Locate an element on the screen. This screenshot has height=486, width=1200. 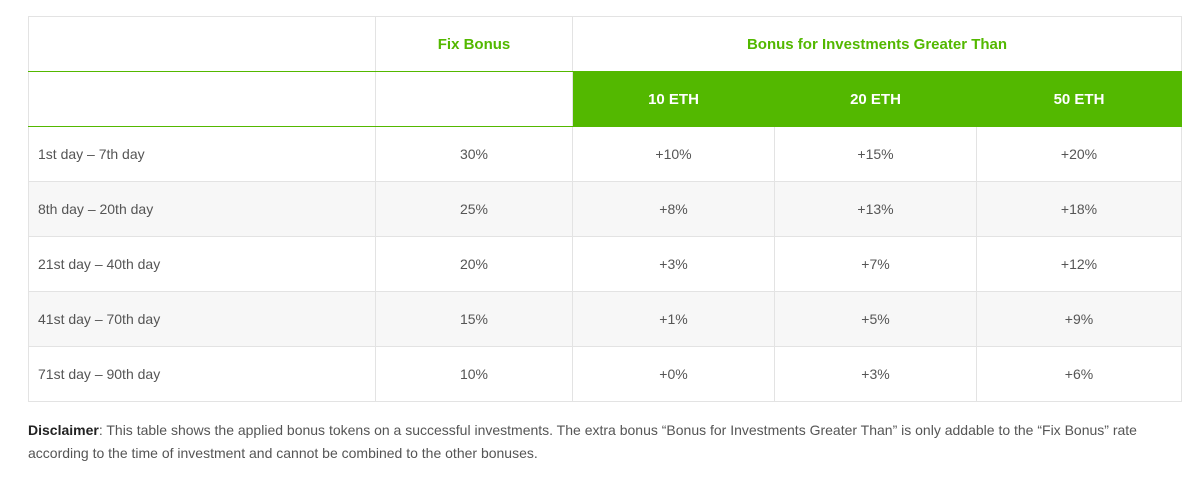
header-fix-bonus: Fix Bonus is located at coordinates (474, 44).